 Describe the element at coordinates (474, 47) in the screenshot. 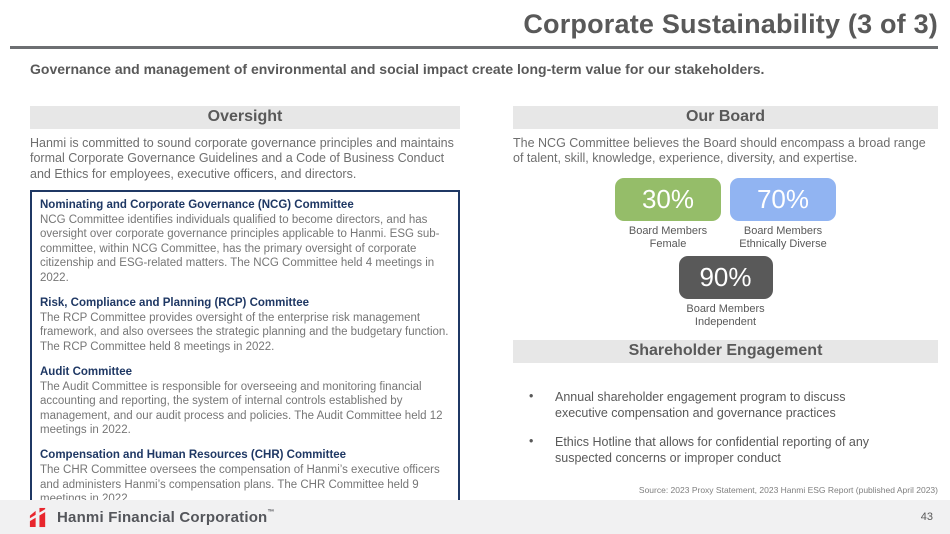

I see `title-divider` at that location.